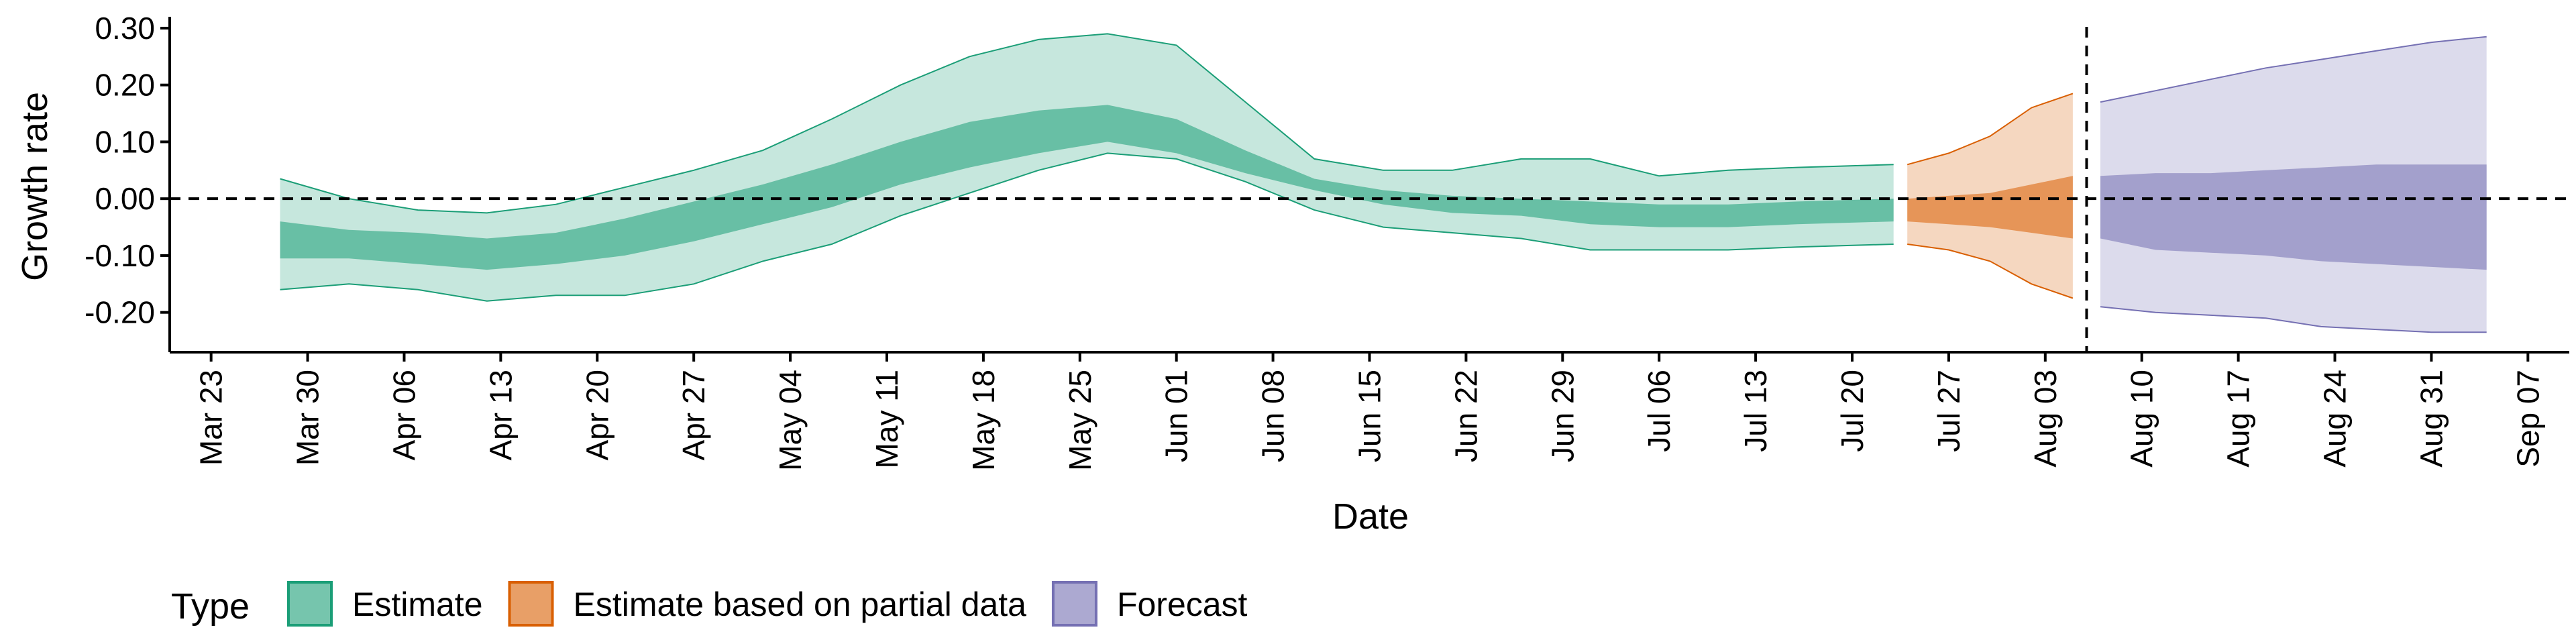 Image resolution: width=2576 pixels, height=644 pixels. What do you see at coordinates (1176, 416) in the screenshot?
I see `x-tick-label: Jun 01` at bounding box center [1176, 416].